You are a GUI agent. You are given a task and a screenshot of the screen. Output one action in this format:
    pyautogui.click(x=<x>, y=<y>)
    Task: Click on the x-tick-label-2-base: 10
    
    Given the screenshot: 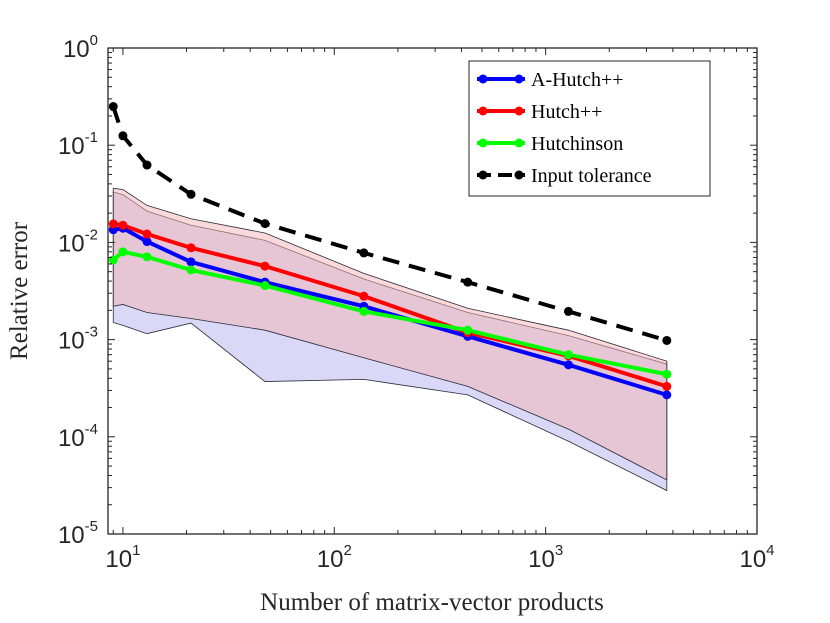 What is the action you would take?
    pyautogui.click(x=541, y=559)
    